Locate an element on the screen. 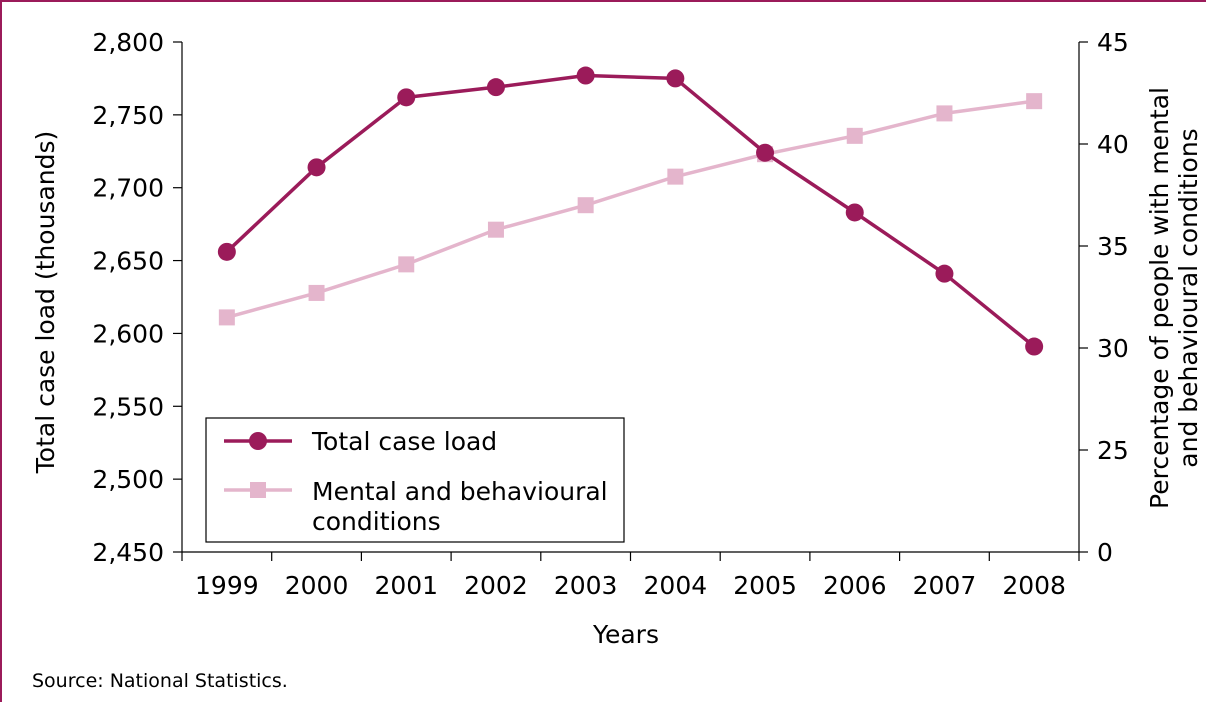 This screenshot has width=1208, height=704. x-tick-label: 2004 is located at coordinates (676, 585).